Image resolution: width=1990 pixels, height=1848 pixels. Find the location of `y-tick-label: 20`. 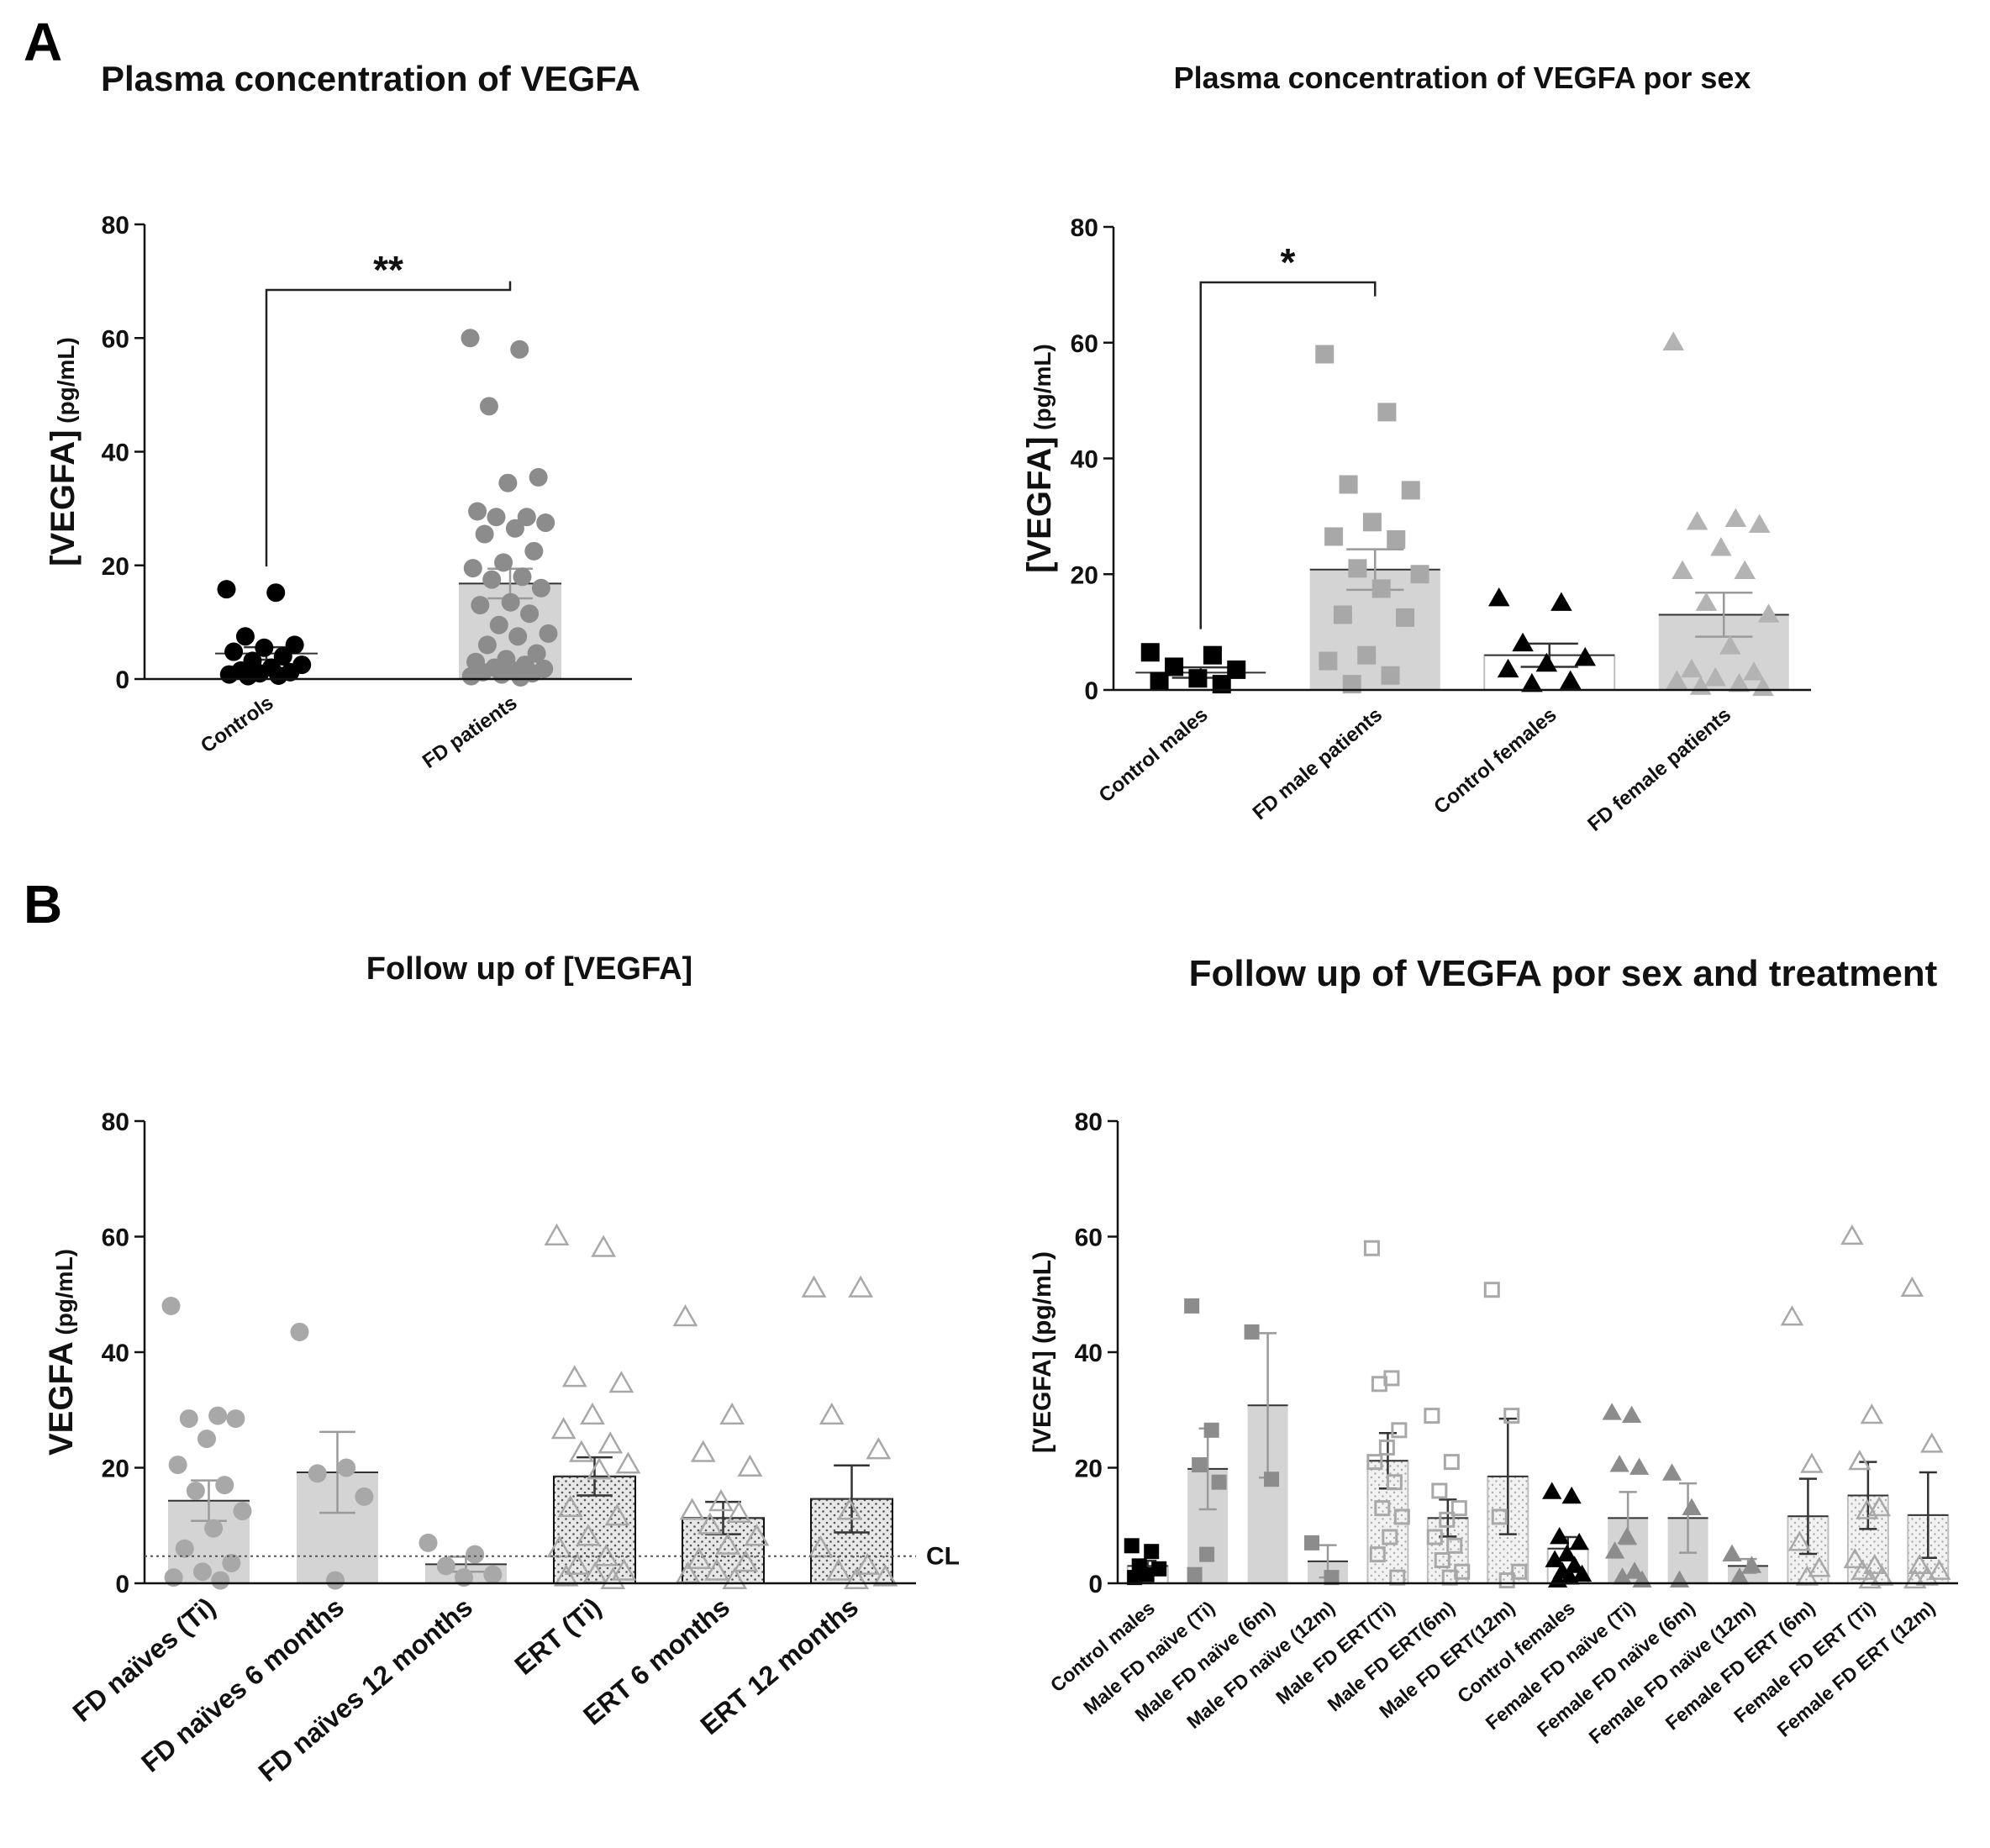

y-tick-label: 20 is located at coordinates (115, 1469).